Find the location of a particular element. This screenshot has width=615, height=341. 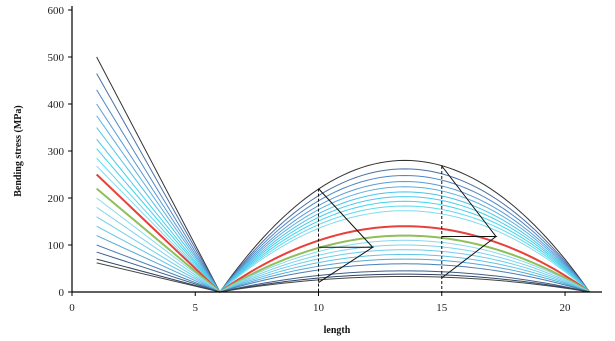

x-tick-label-20: 20 is located at coordinates (566, 308).